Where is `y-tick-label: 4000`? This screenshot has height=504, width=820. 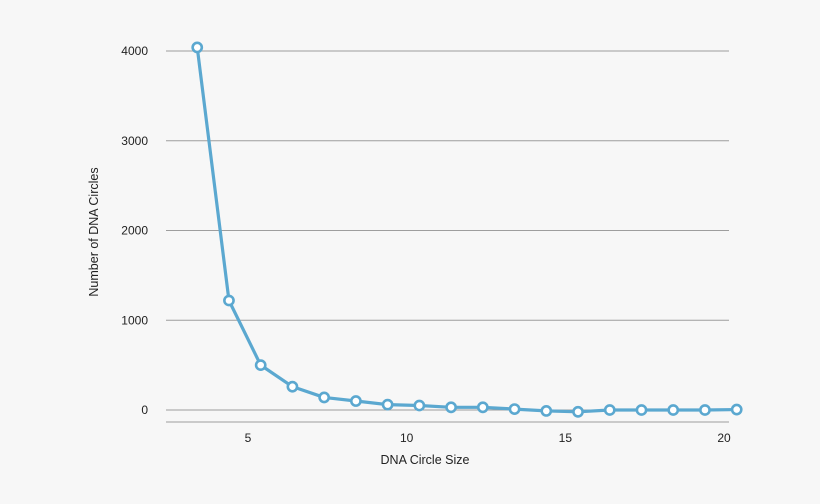
y-tick-label: 4000 is located at coordinates (134, 51).